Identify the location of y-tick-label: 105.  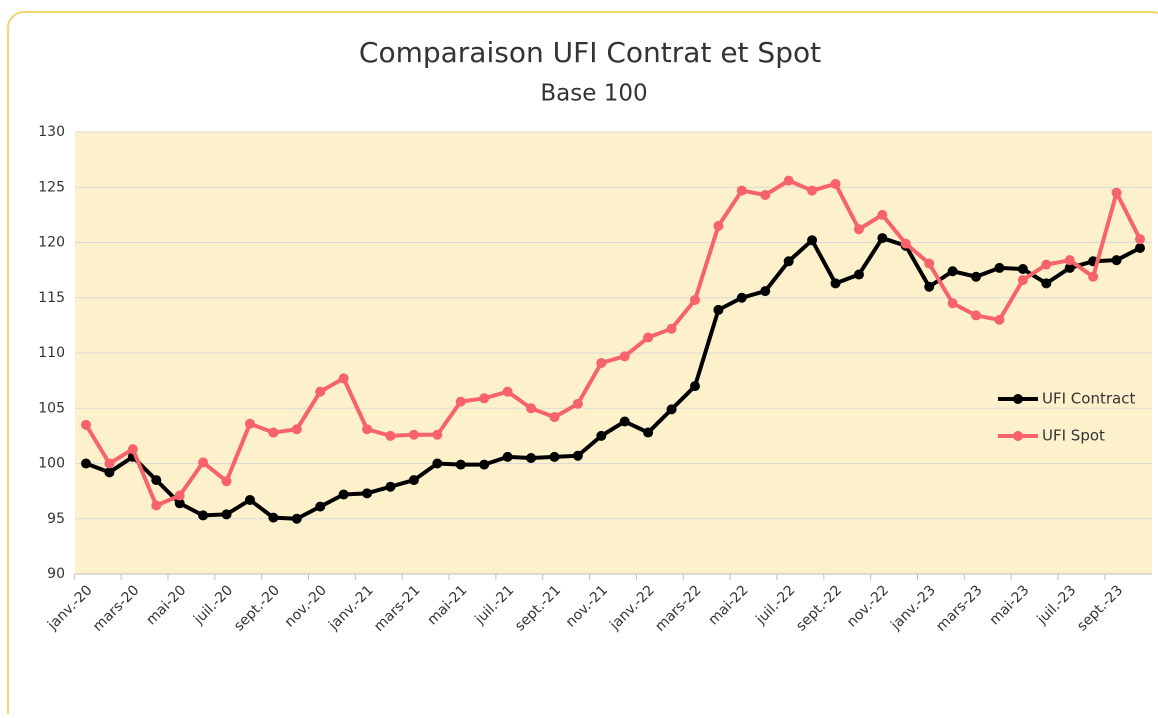
(51, 408).